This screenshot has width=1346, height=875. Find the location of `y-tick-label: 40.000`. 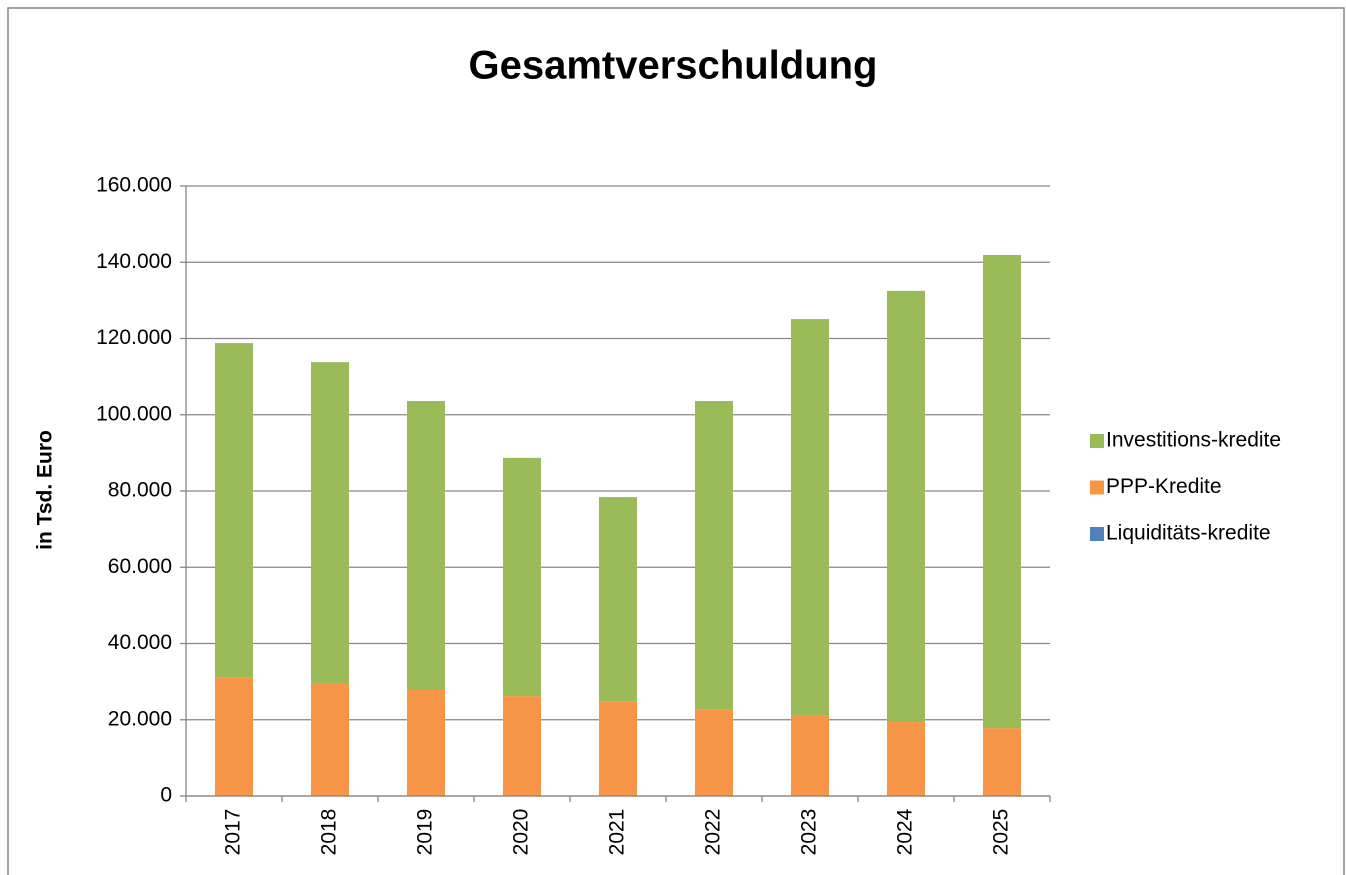

y-tick-label: 40.000 is located at coordinates (140, 642).